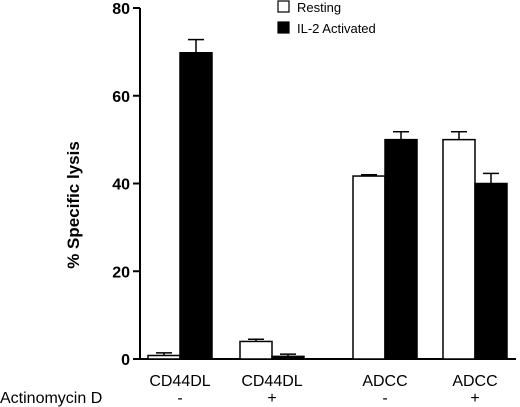  I want to click on legend-label: IL-2 Activated, so click(336, 28).